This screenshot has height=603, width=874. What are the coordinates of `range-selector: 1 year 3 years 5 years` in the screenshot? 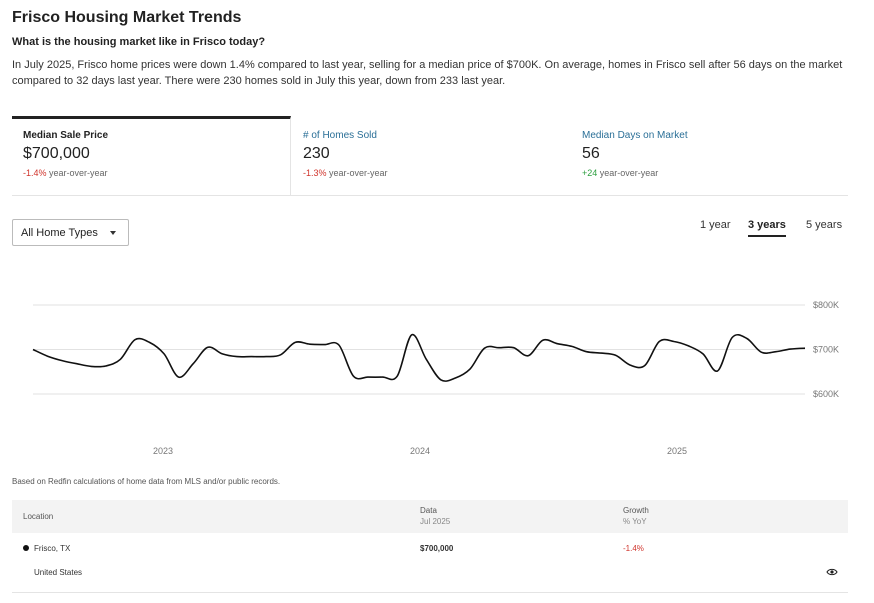 It's located at (770, 229).